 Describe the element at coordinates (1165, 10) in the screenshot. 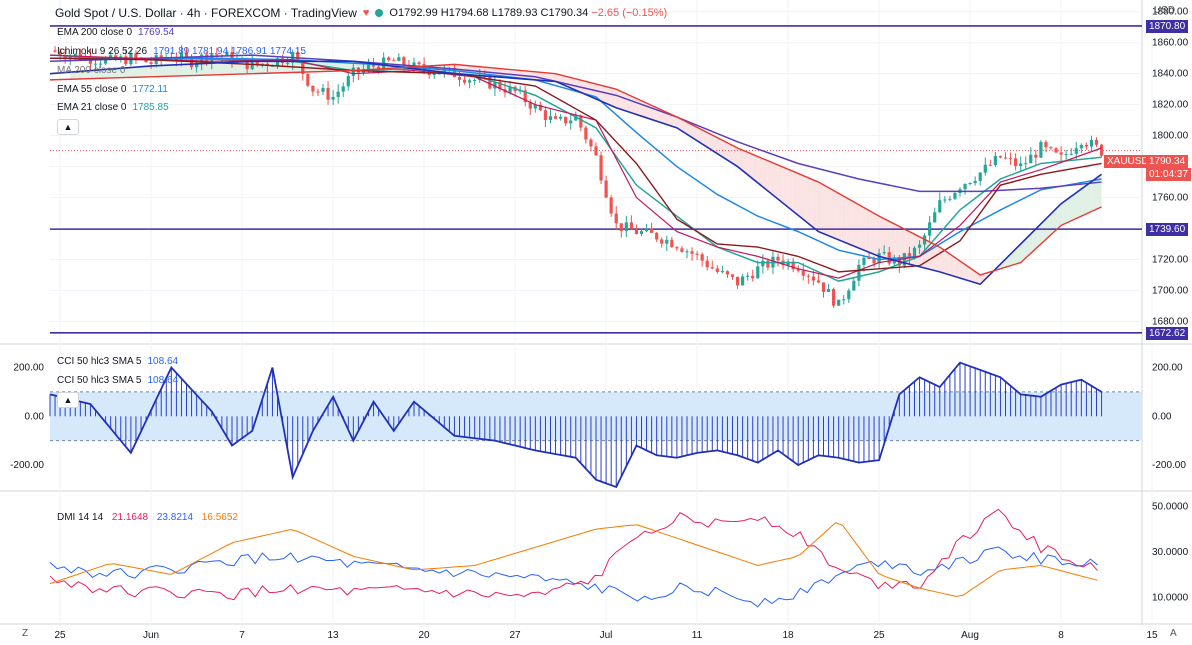

I see `currency-label: USD` at that location.